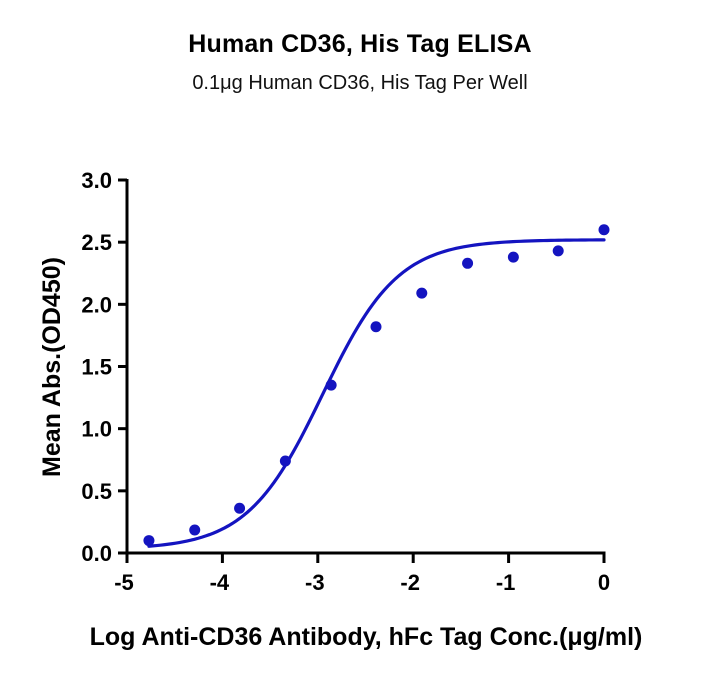 This screenshot has width=720, height=677. Describe the element at coordinates (96, 491) in the screenshot. I see `y-tick-label: 0.5` at that location.